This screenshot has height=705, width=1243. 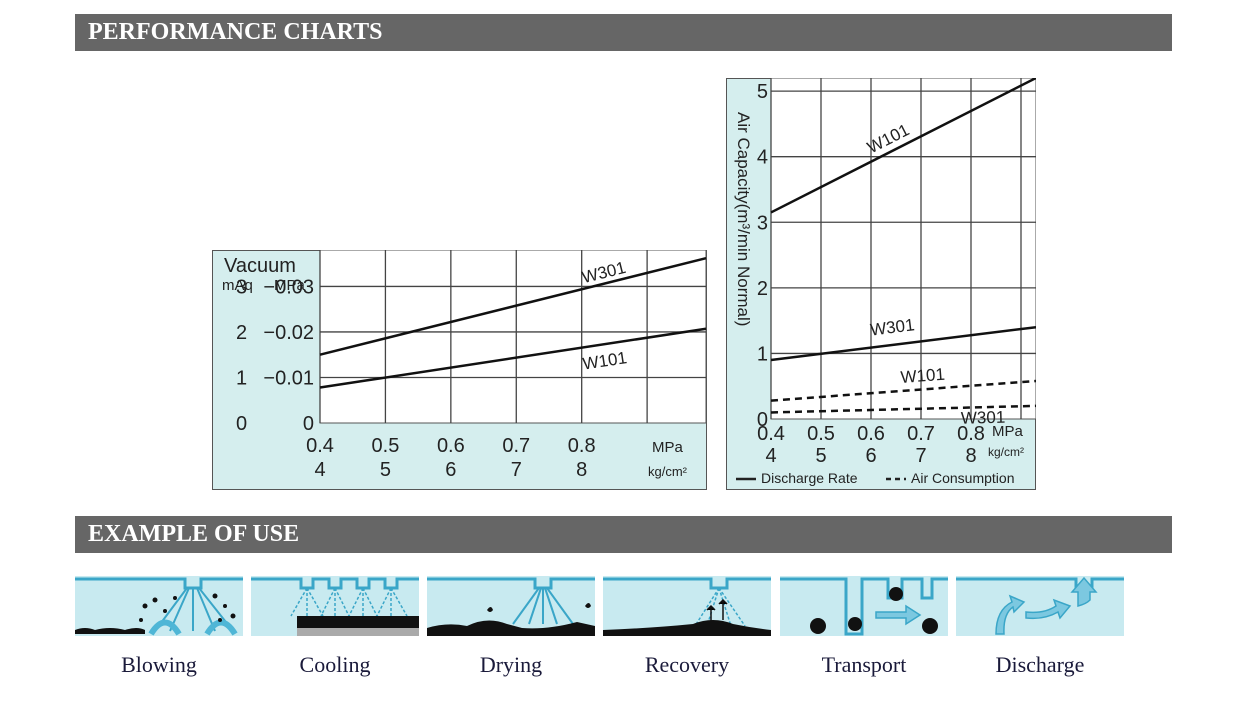 I want to click on performance-charts-heading: PERFORMANCE CHARTS, so click(x=623, y=32).